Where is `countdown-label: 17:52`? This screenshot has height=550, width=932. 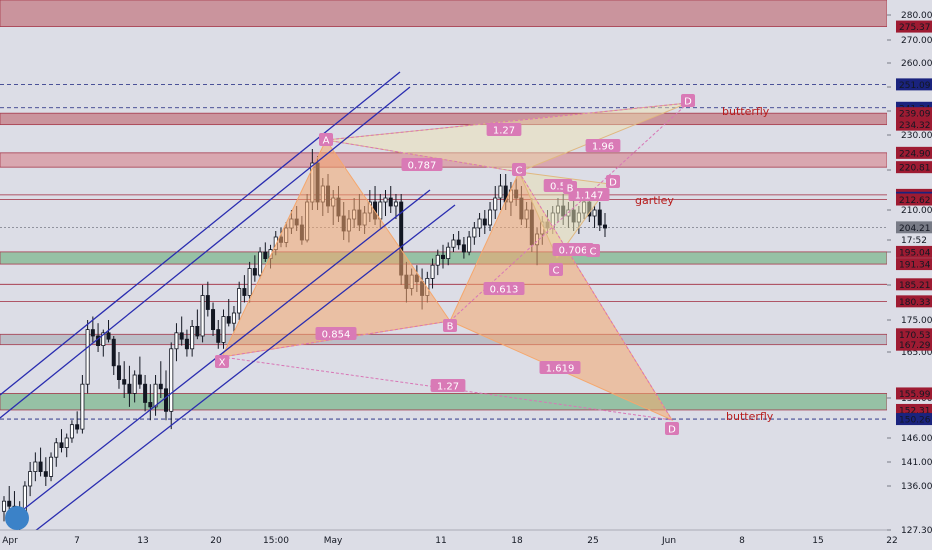
countdown-label: 17:52 is located at coordinates (914, 241).